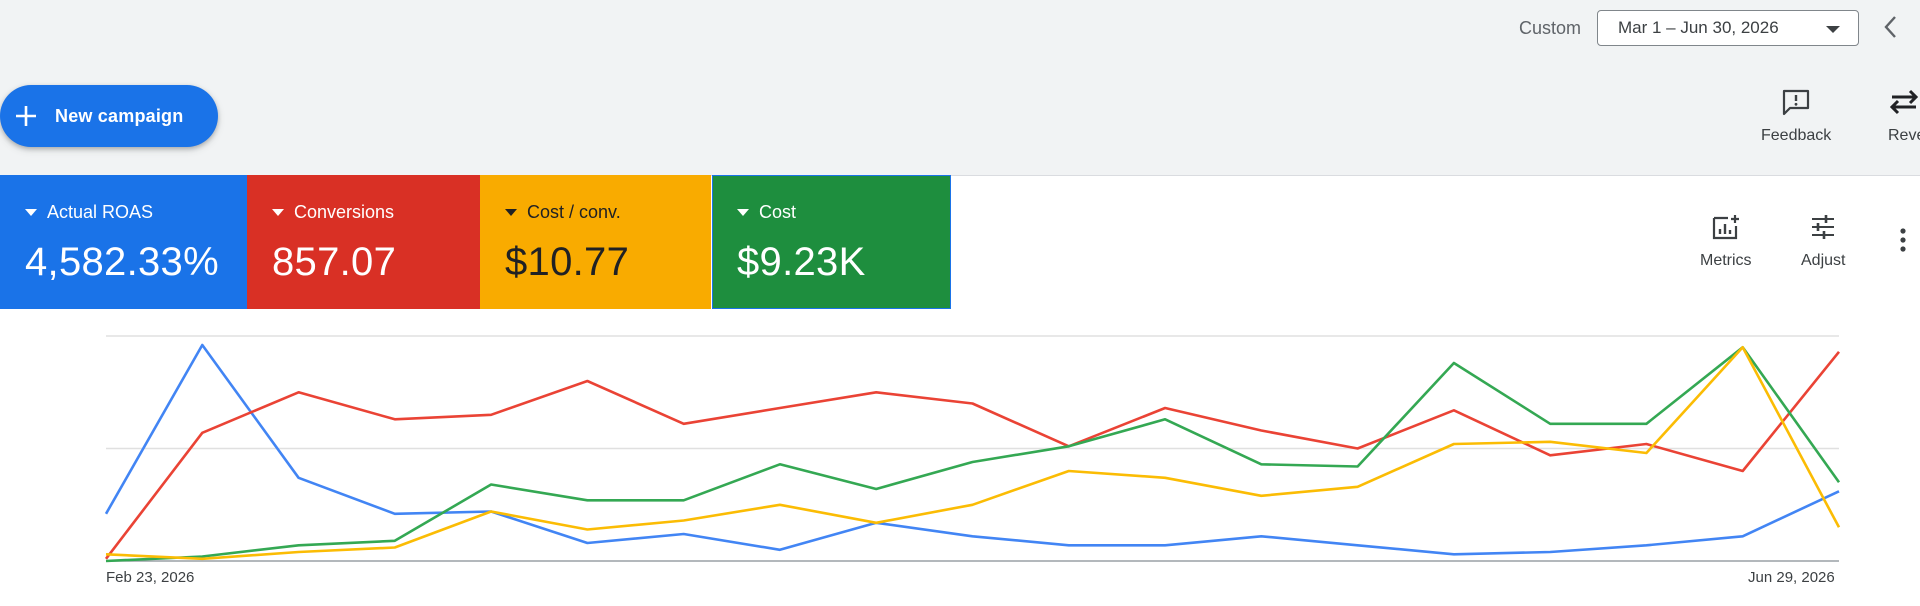  Describe the element at coordinates (150, 577) in the screenshot. I see `x-axis-start-label: Feb 23, 2026` at that location.